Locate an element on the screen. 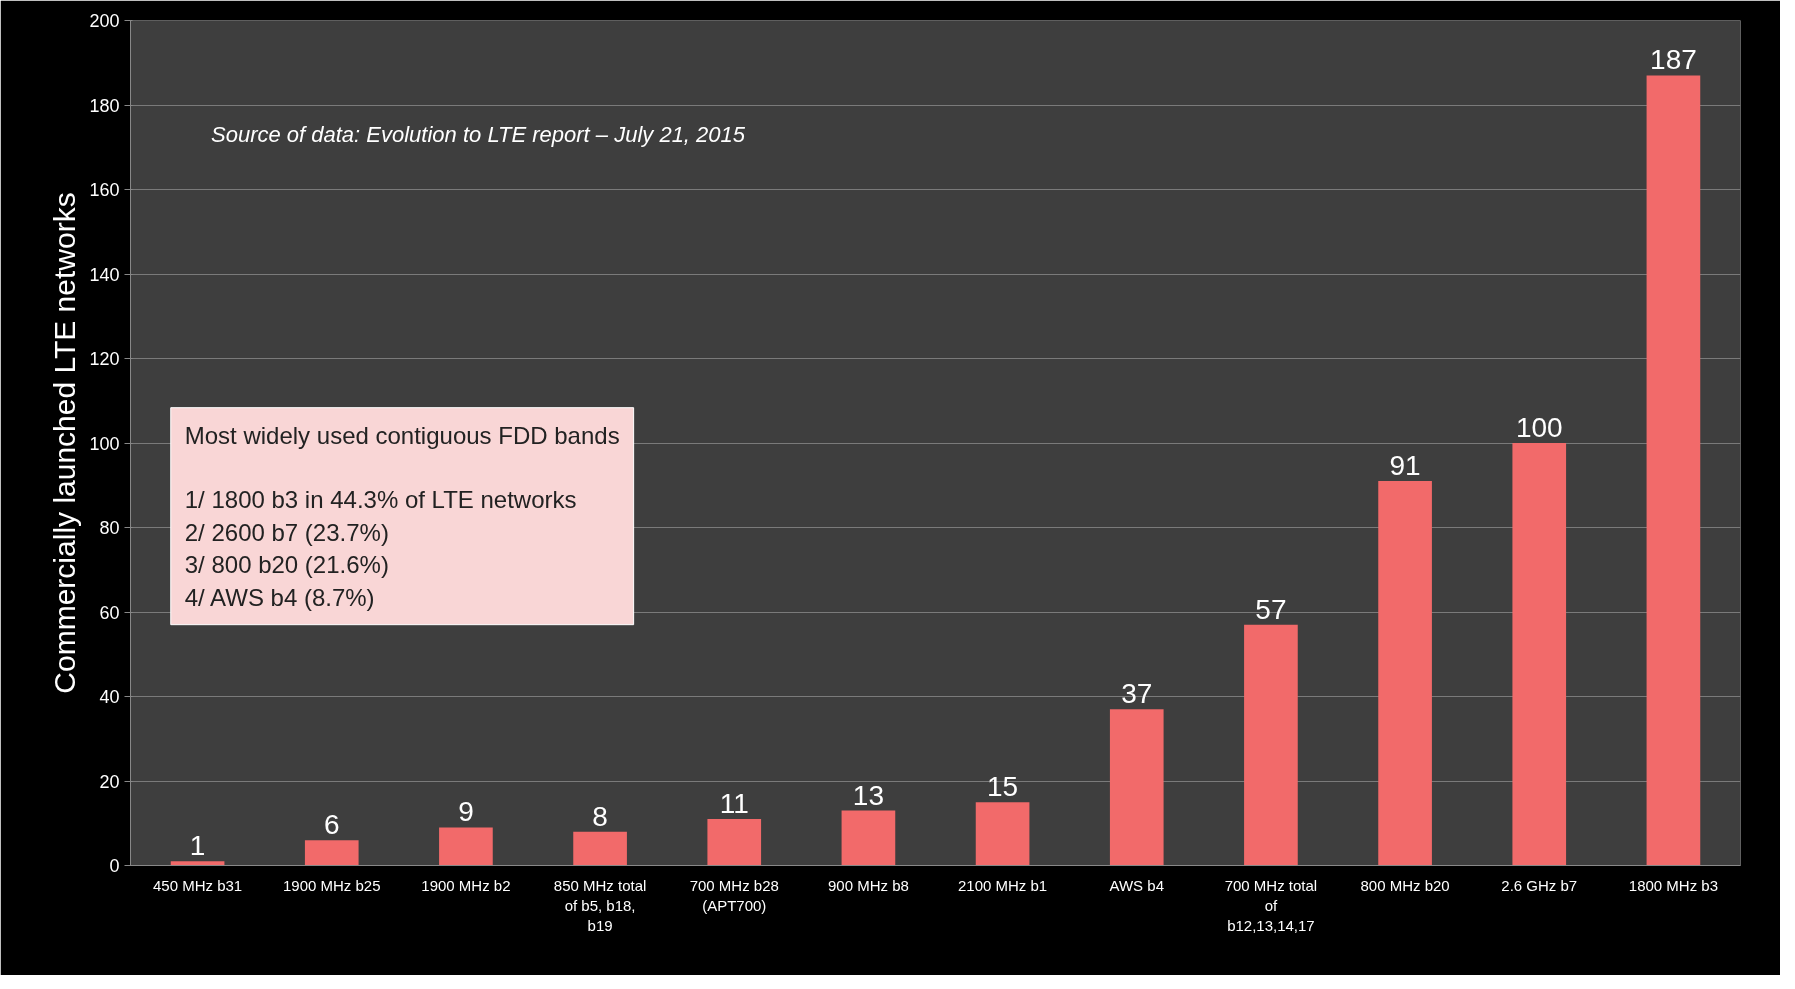 This screenshot has width=1795, height=989. y-tick-label: 200 is located at coordinates (104, 21).